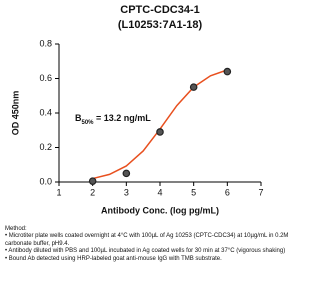  I want to click on x-tick-label: 5, so click(193, 192).